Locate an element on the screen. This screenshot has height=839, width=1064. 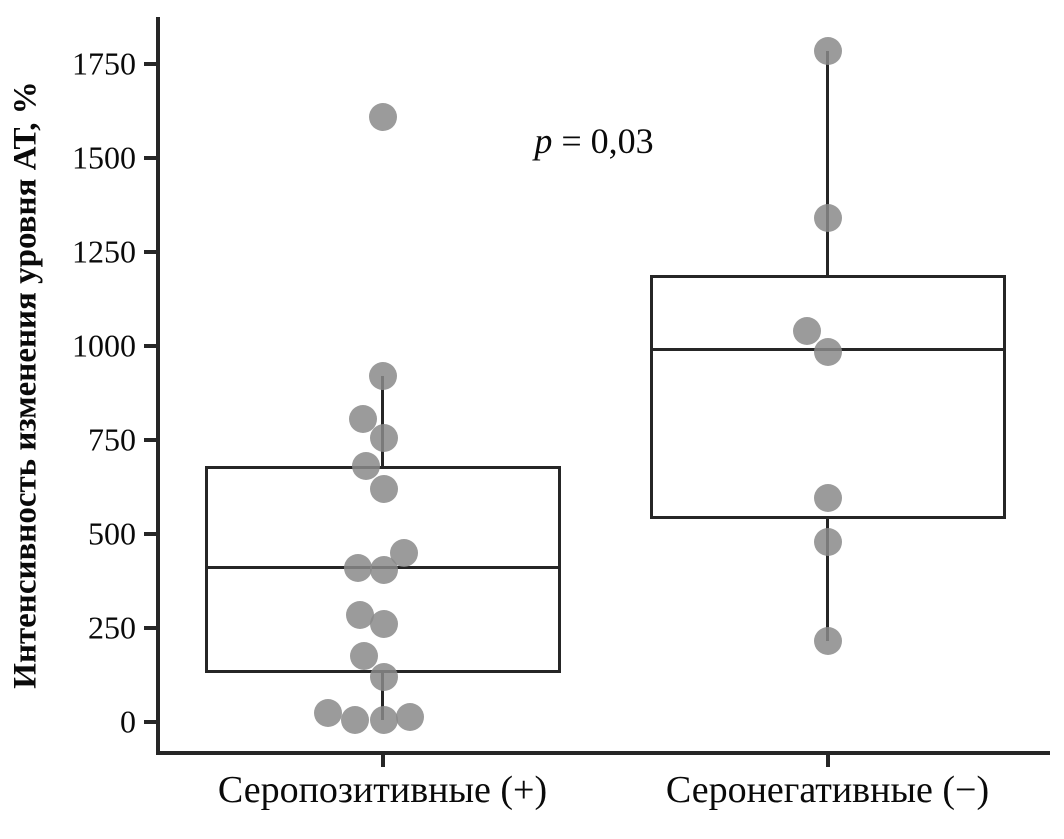
y-tick-label: 0 is located at coordinates (128, 721).